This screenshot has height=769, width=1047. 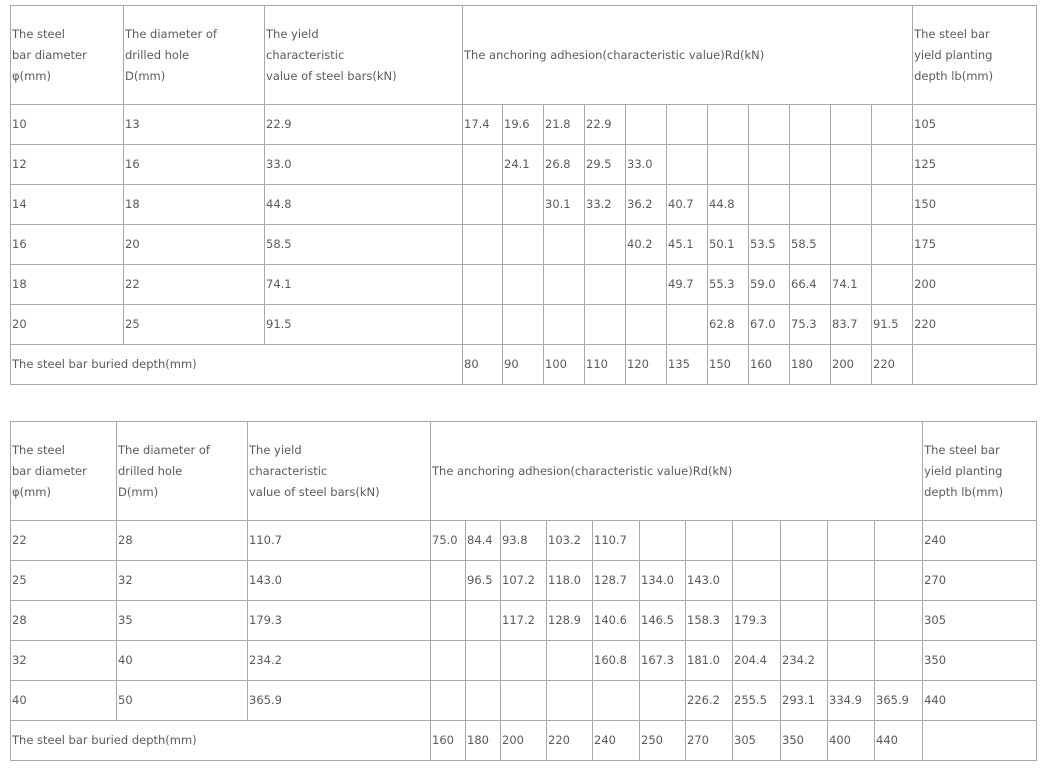 What do you see at coordinates (569, 740) in the screenshot?
I see `buried-depth-cell: 220` at bounding box center [569, 740].